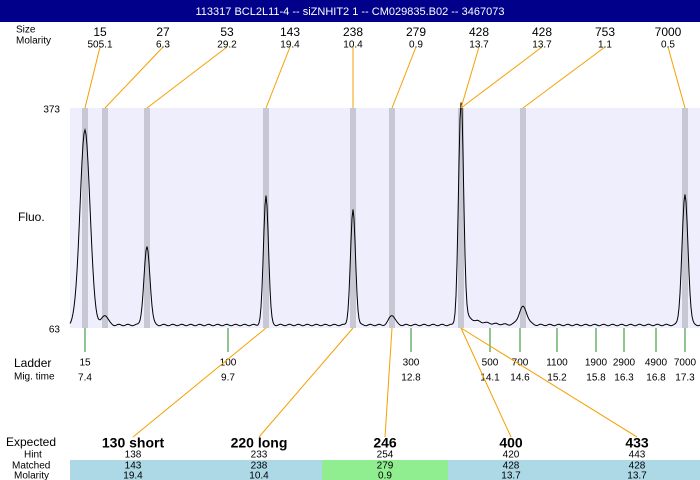 This screenshot has width=700, height=480. Describe the element at coordinates (411, 378) in the screenshot. I see `ladder-time: 12.8` at that location.